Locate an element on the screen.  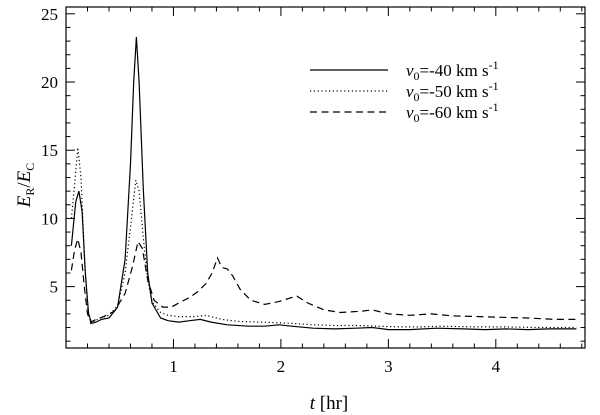
y-axis-title-sub1: R is located at coordinates (30, 192).